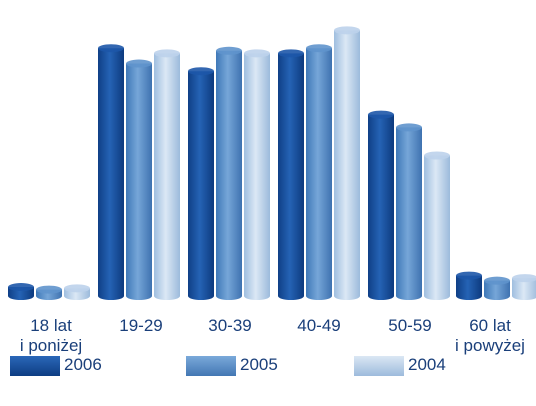 The width and height of the screenshot is (536, 406). I want to click on legend-item-2004: 2004, so click(414, 365).